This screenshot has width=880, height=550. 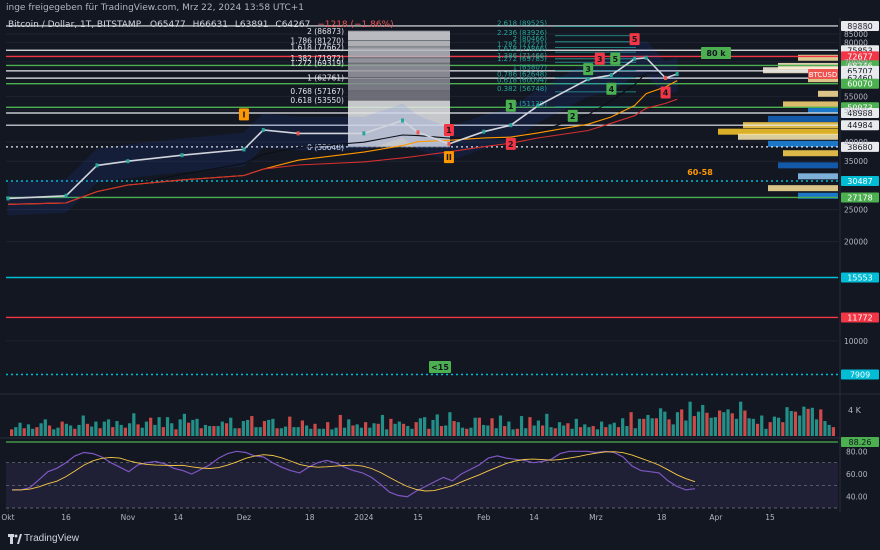 What do you see at coordinates (615, 59) in the screenshot?
I see `wave-label: 5` at bounding box center [615, 59].